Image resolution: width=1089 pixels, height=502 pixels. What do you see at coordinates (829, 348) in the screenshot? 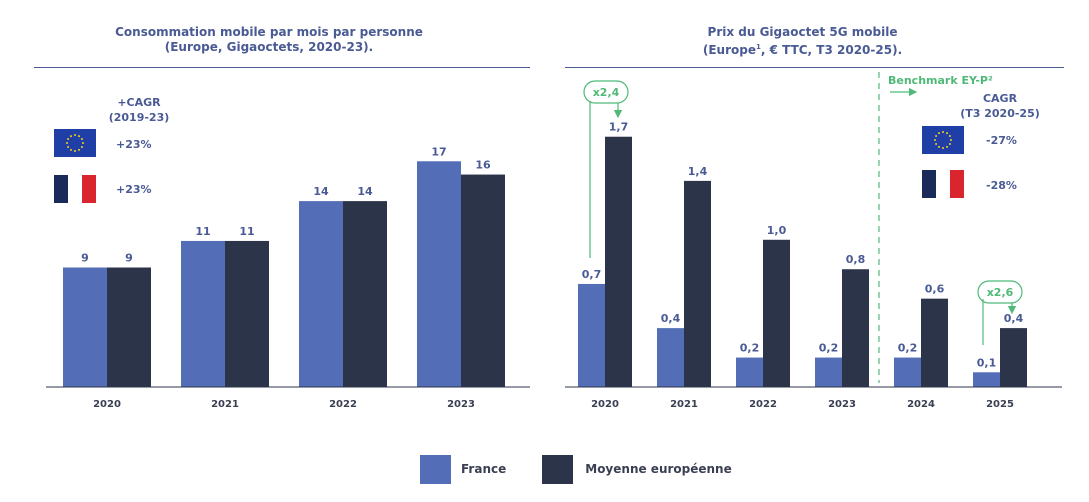
I see `data-label-france-2023: 0,2` at bounding box center [829, 348].